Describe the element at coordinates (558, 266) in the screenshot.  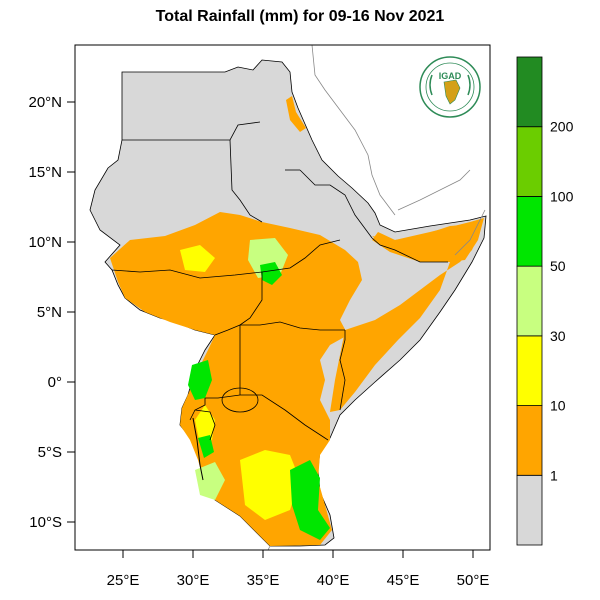
I see `color-bar-label: 50` at that location.